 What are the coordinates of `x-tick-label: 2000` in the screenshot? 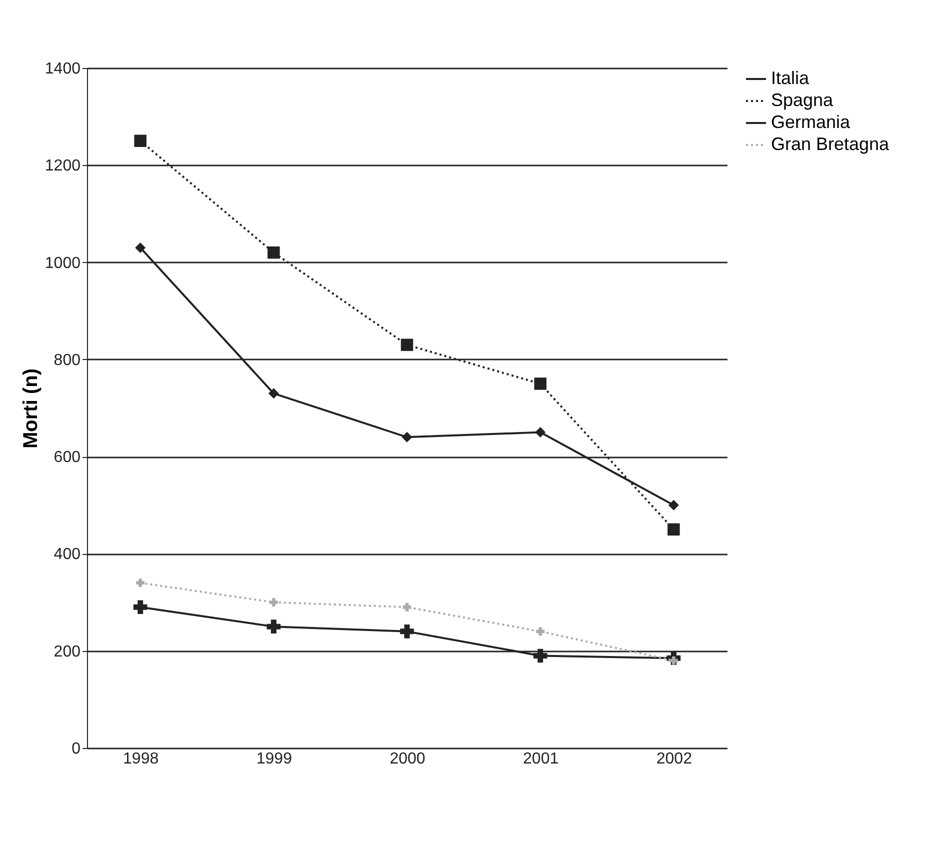 It's located at (408, 759).